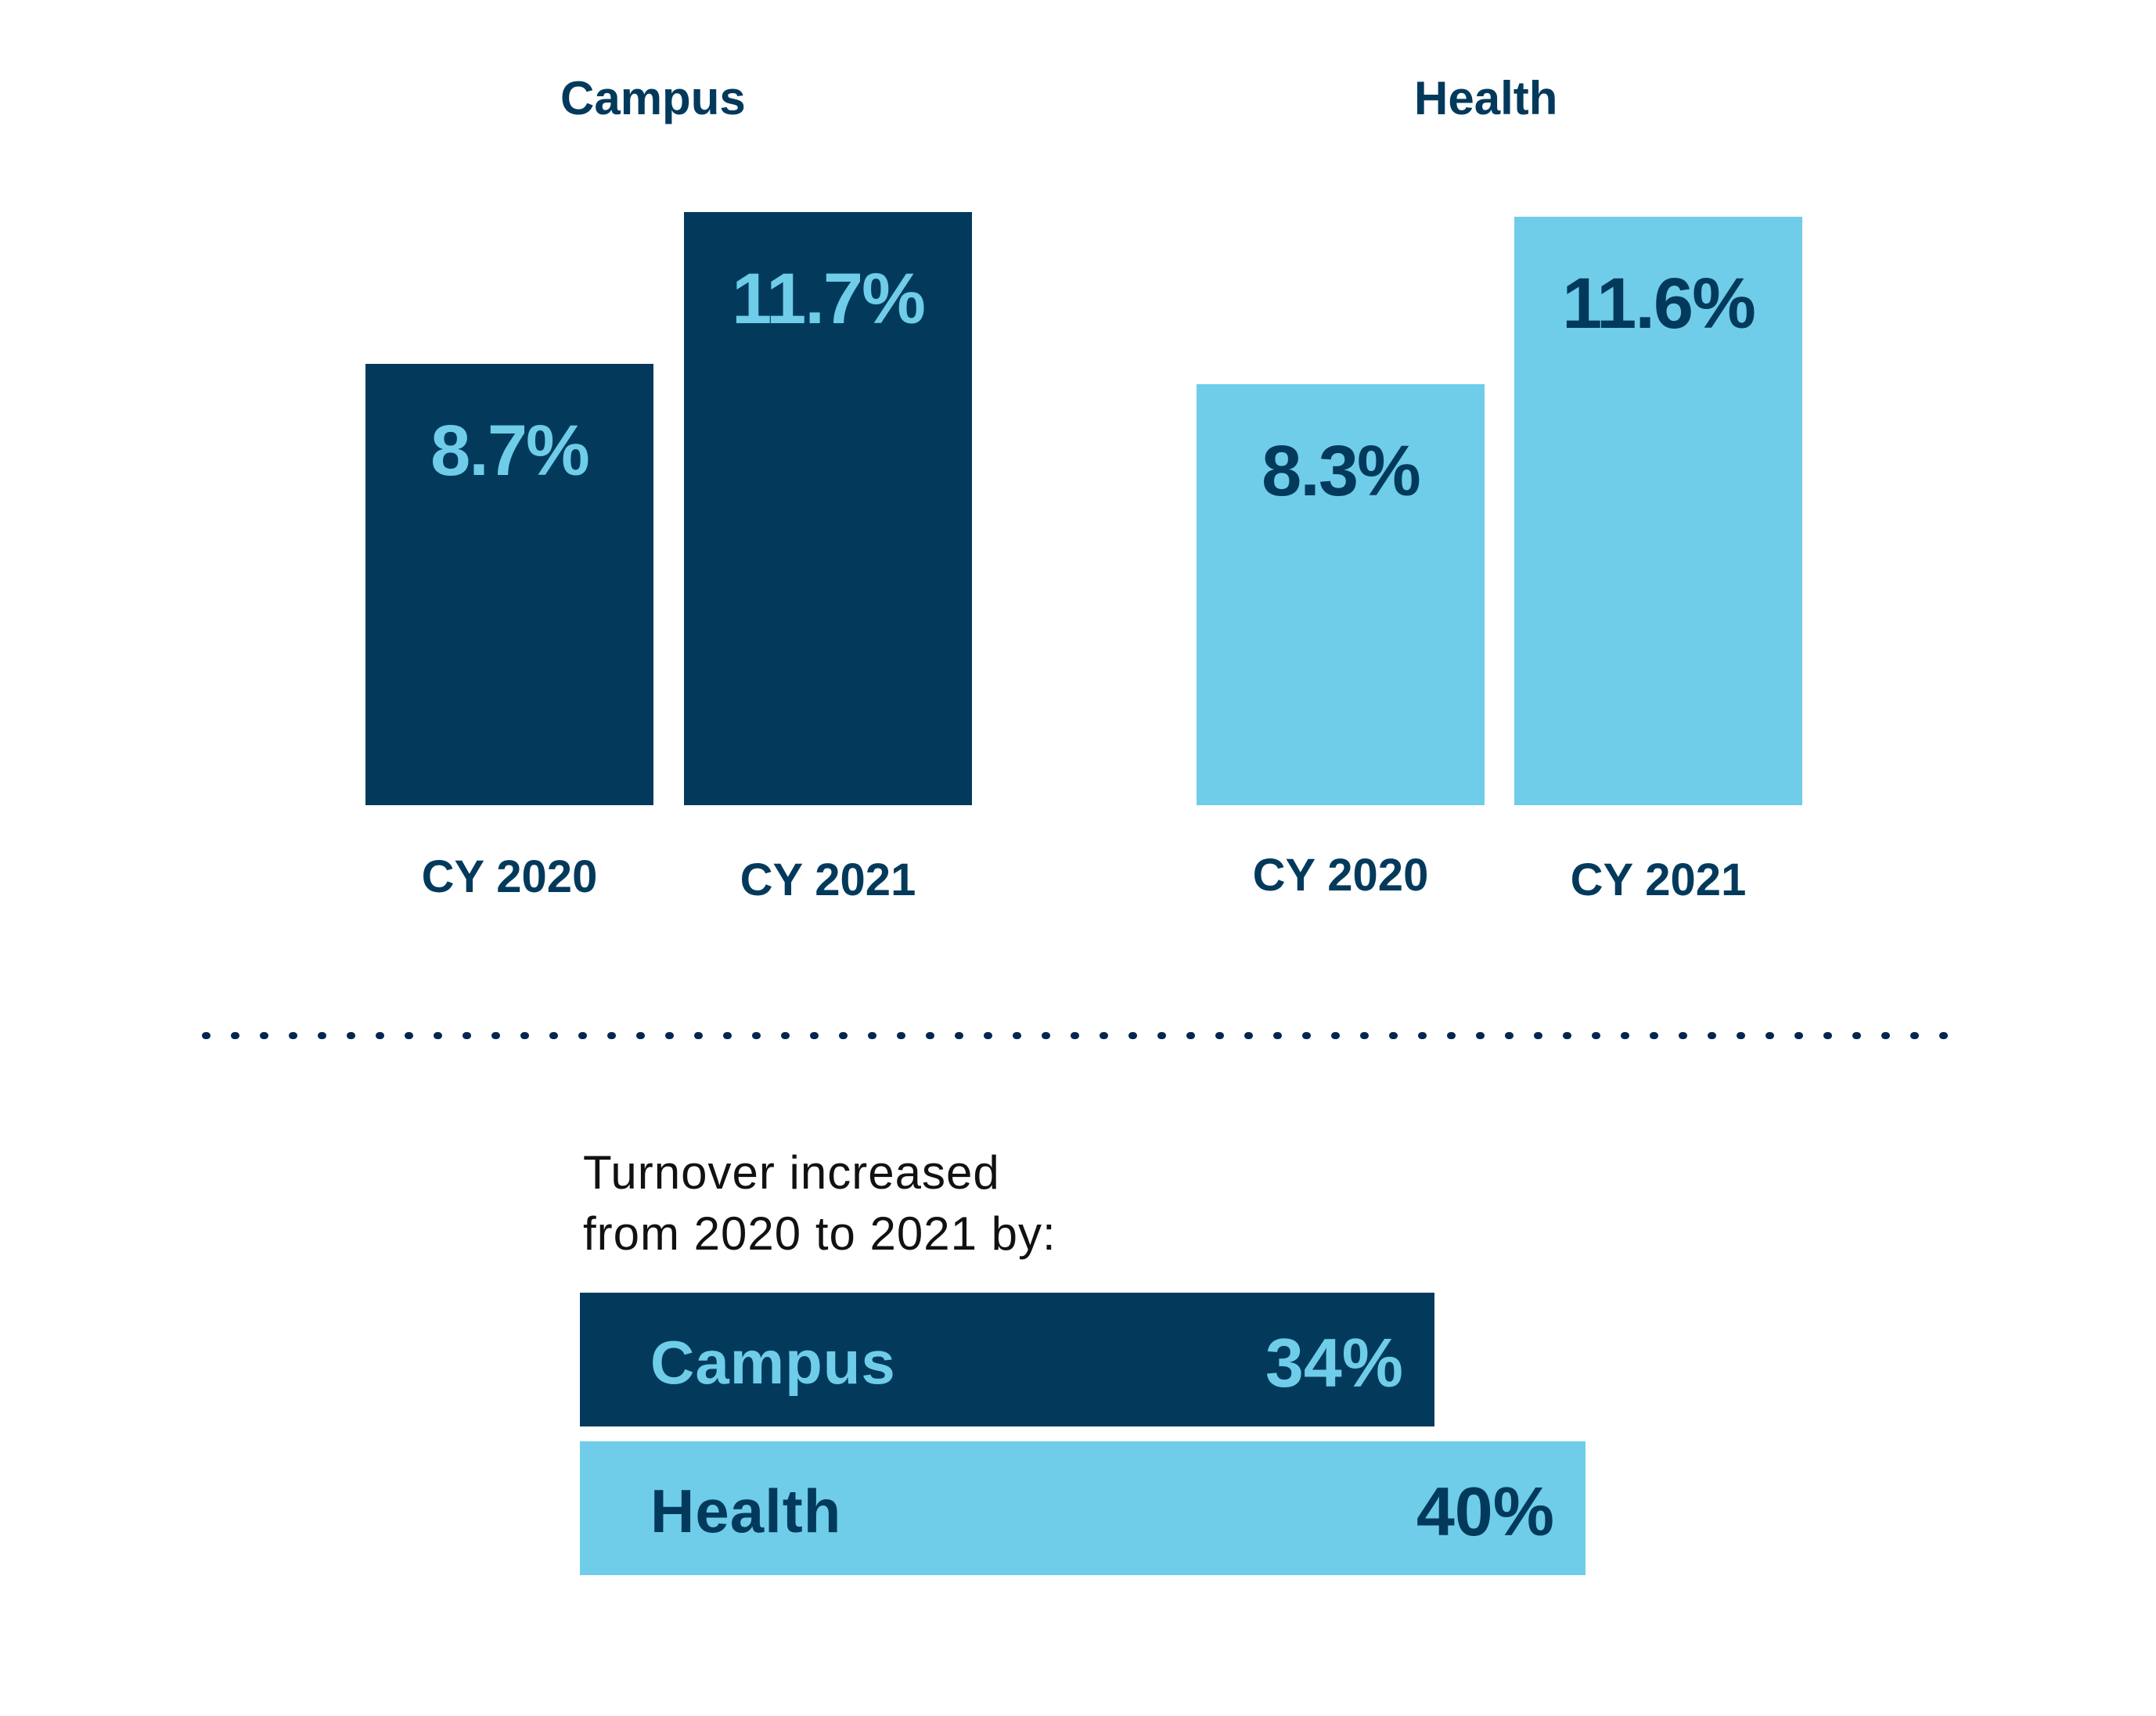  What do you see at coordinates (1341, 471) in the screenshot?
I see `health-value-label: 8.3%` at bounding box center [1341, 471].